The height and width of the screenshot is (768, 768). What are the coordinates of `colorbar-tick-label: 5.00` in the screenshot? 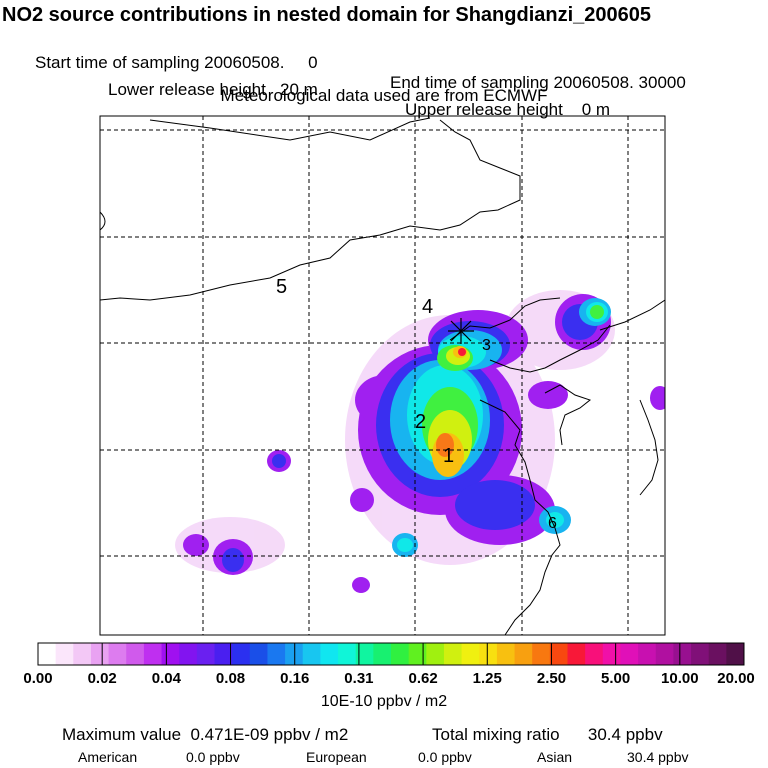 It's located at (616, 678).